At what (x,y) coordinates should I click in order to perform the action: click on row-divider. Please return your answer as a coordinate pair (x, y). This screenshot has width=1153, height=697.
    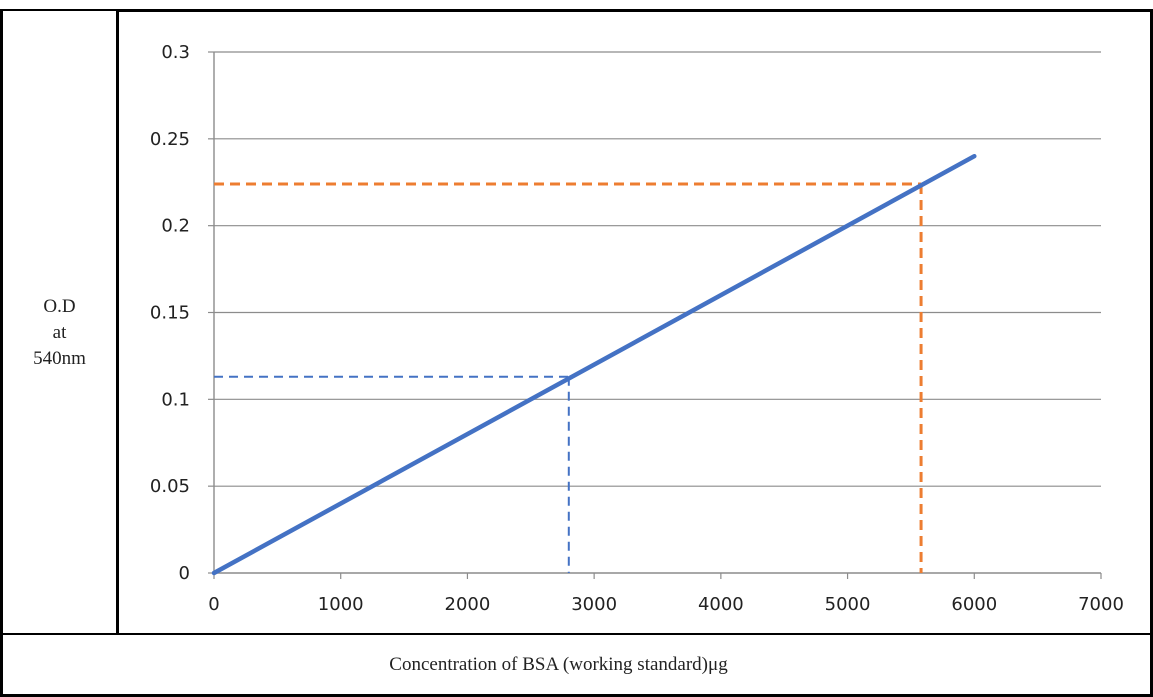
    Looking at the image, I should click on (576, 634).